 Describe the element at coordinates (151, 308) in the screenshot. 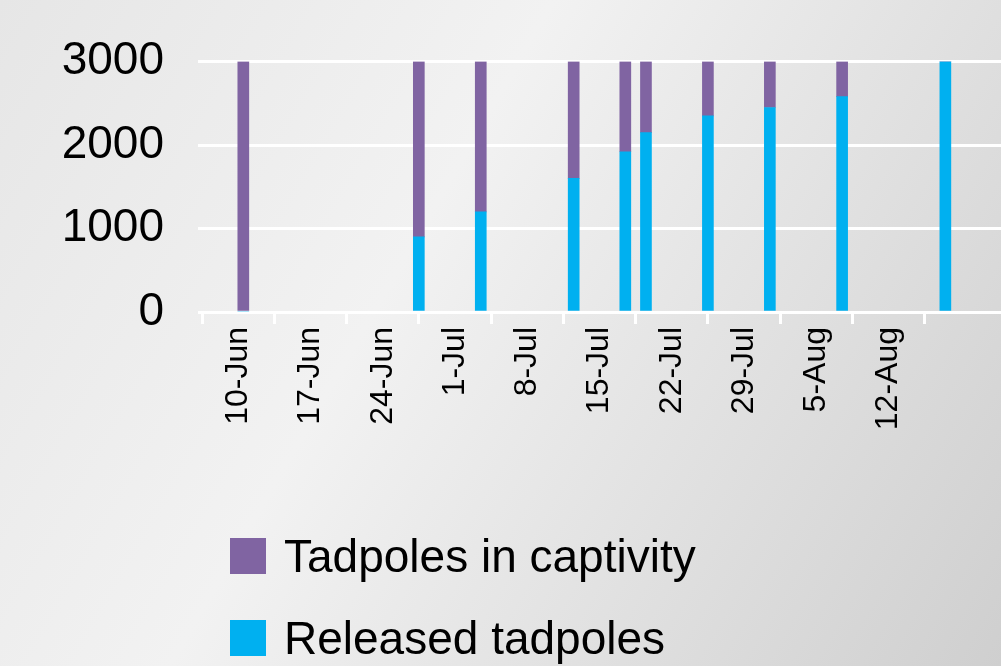

I see `y-tick-label: 0` at that location.